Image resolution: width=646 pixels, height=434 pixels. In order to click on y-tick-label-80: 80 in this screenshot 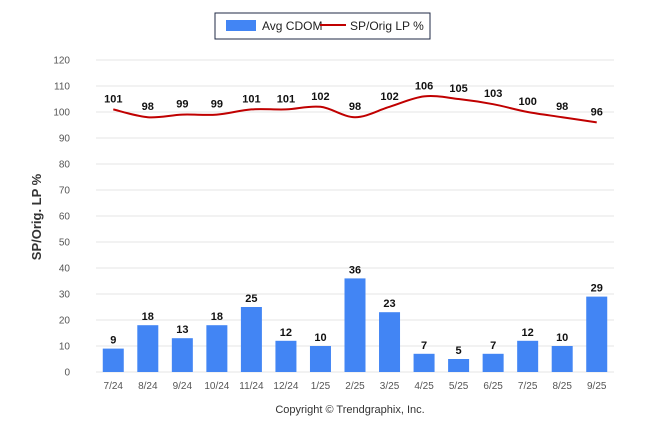, I will do `click(65, 165)`.